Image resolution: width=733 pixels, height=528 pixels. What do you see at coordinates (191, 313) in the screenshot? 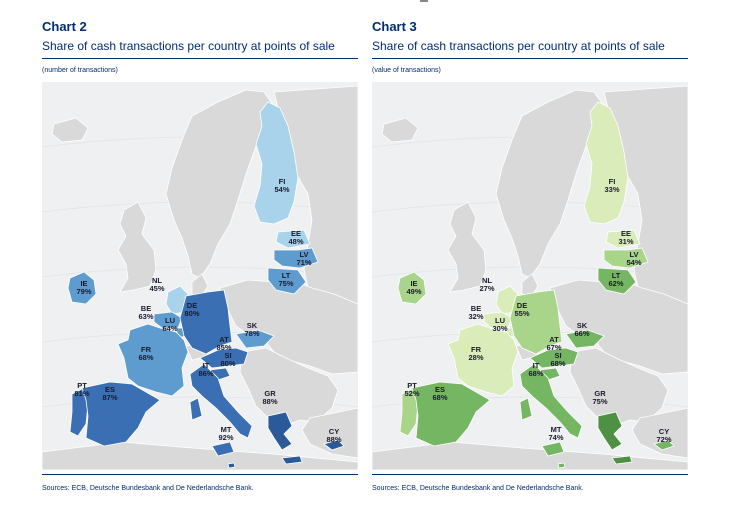
I see `country-value-label: 80%` at bounding box center [191, 313].